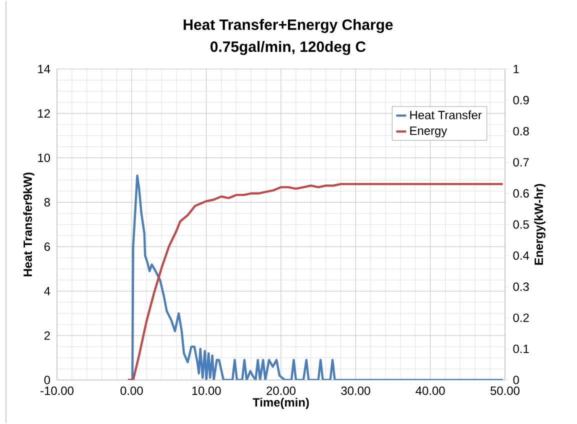  What do you see at coordinates (429, 132) in the screenshot?
I see `legend-label: Energy` at bounding box center [429, 132].